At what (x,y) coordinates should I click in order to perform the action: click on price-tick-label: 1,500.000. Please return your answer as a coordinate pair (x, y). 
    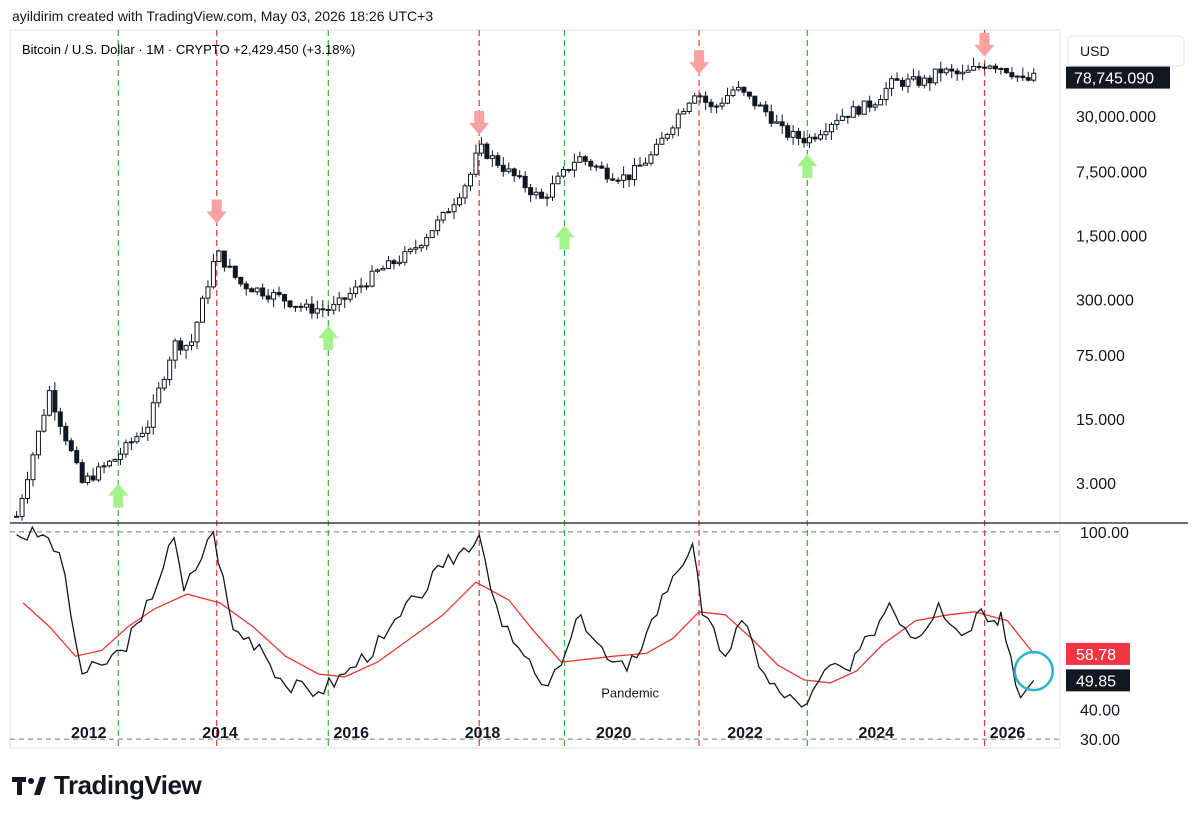
    Looking at the image, I should click on (1111, 236).